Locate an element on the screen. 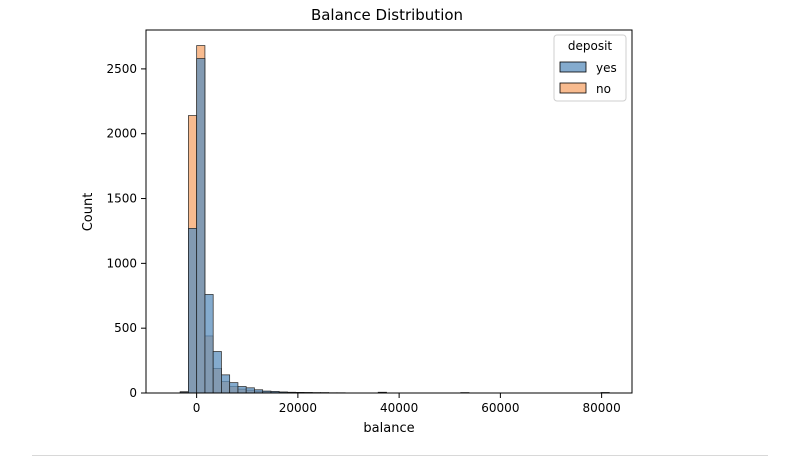  legend: deposit yes no is located at coordinates (590, 68).